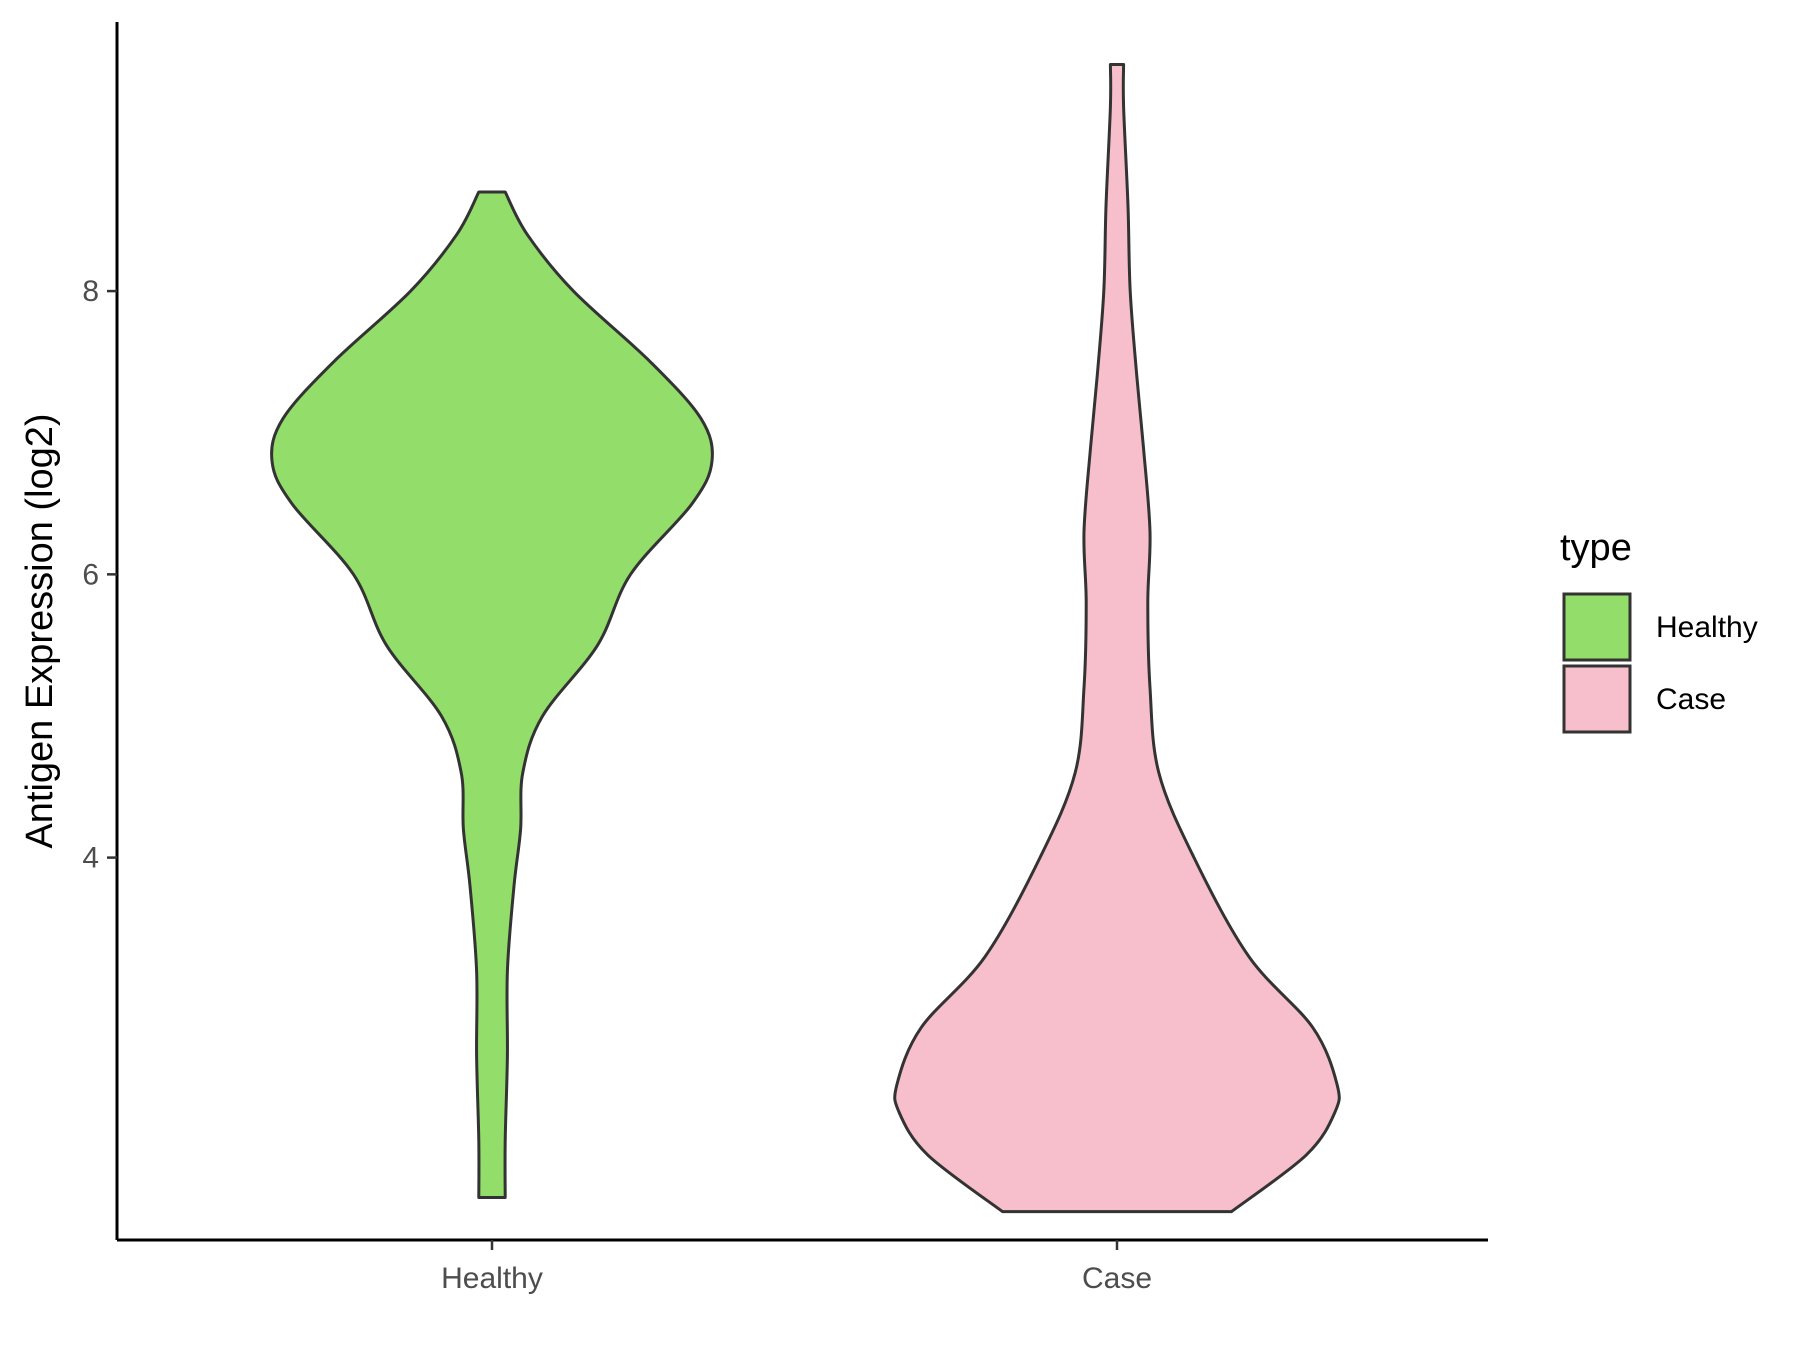 The image size is (1800, 1350). What do you see at coordinates (1597, 699) in the screenshot?
I see `legend-swatch-case` at bounding box center [1597, 699].